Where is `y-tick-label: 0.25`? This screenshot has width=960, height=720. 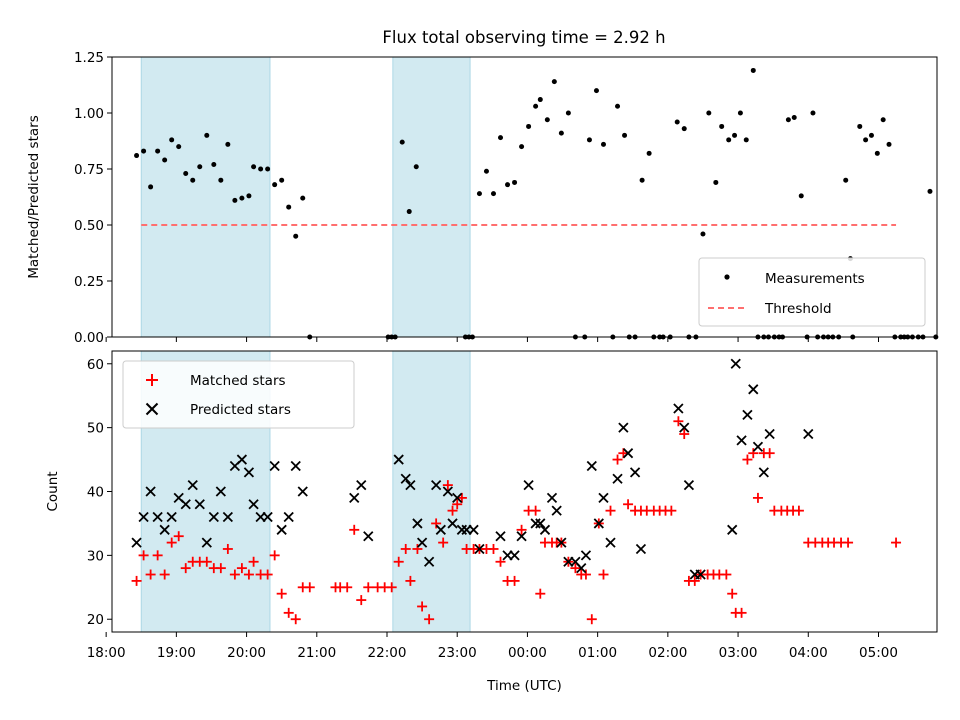 y-tick-label: 0.25 is located at coordinates (89, 282).